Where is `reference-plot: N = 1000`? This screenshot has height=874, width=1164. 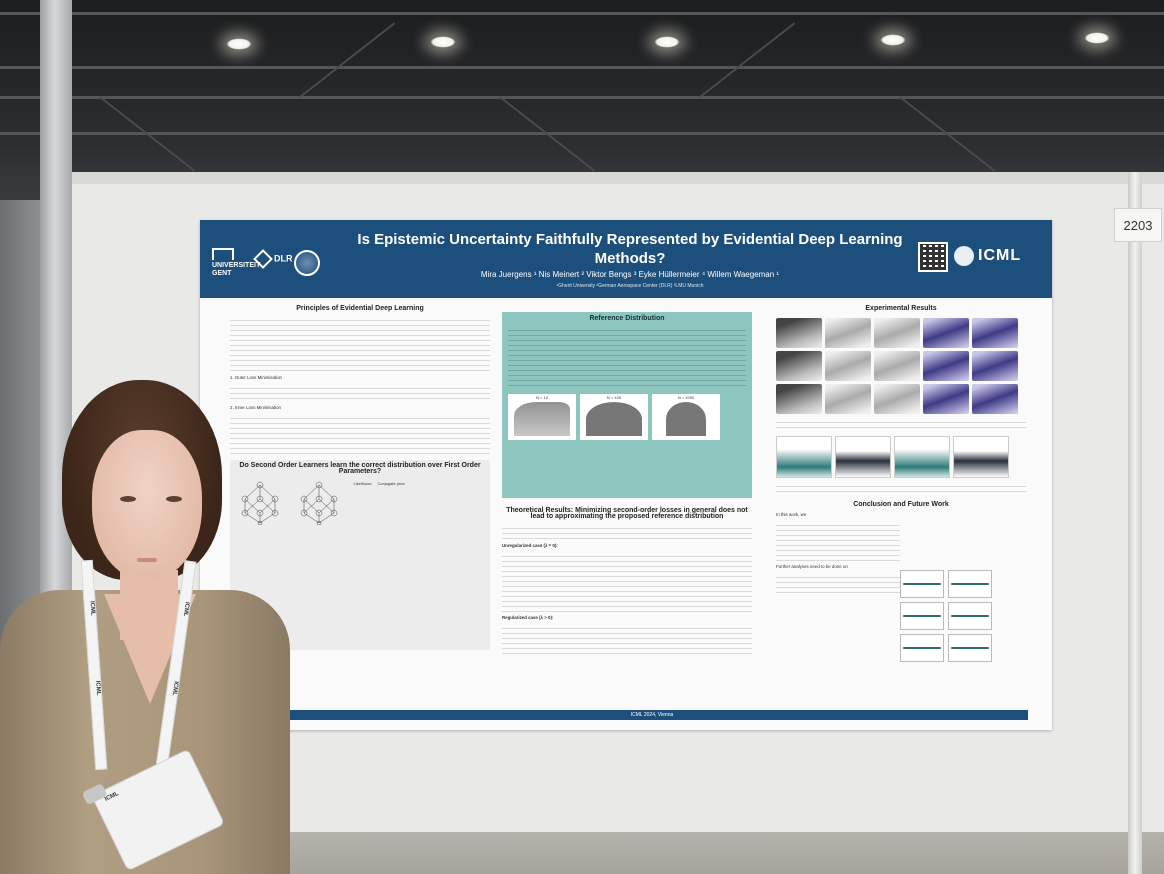
reference-plot: N = 1000 is located at coordinates (686, 417).